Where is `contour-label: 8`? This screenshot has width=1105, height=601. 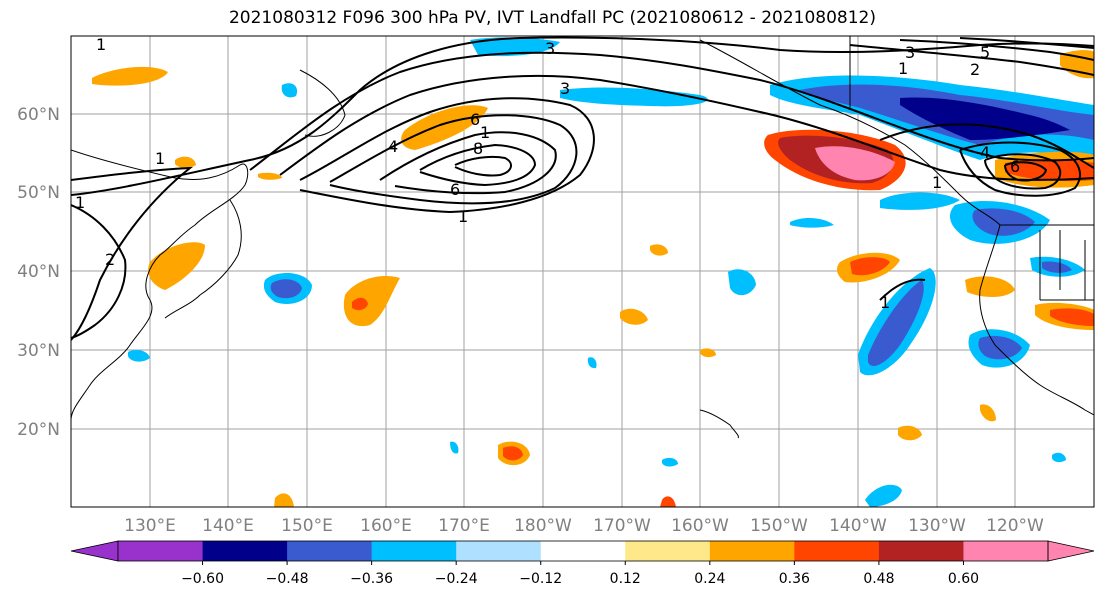
contour-label: 8 is located at coordinates (478, 148).